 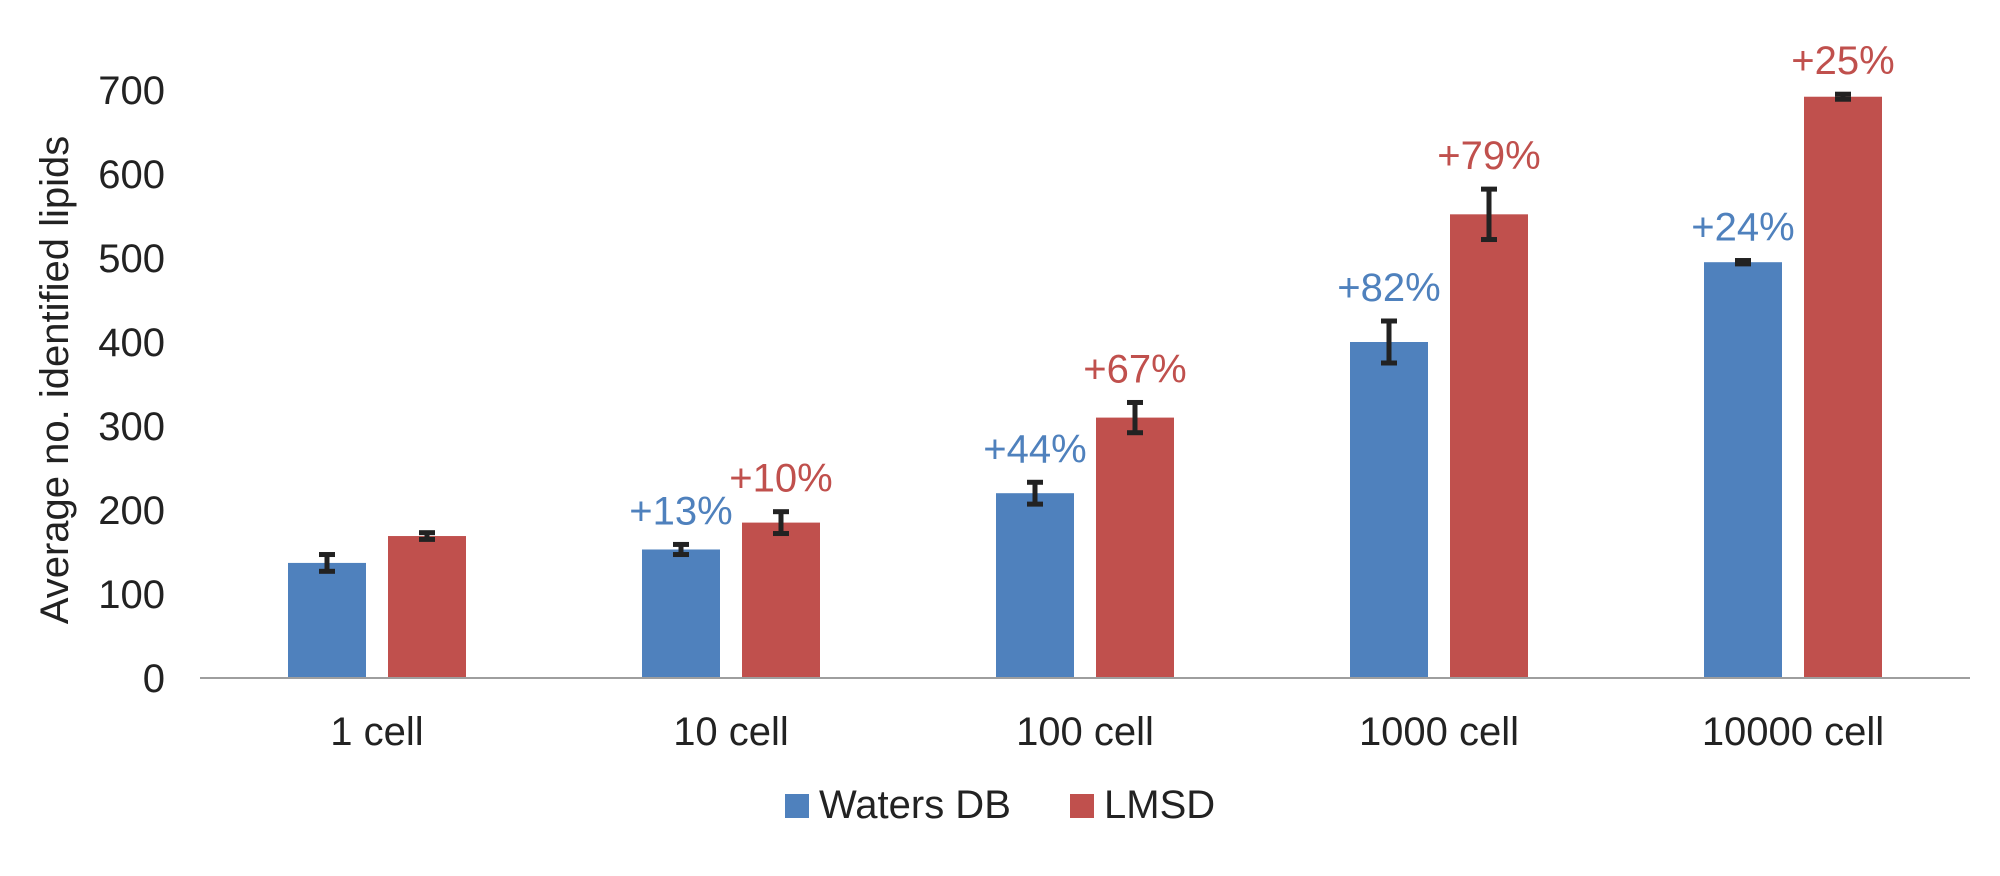 I want to click on y-axis-label: Average no. identified lipids, so click(x=55, y=380).